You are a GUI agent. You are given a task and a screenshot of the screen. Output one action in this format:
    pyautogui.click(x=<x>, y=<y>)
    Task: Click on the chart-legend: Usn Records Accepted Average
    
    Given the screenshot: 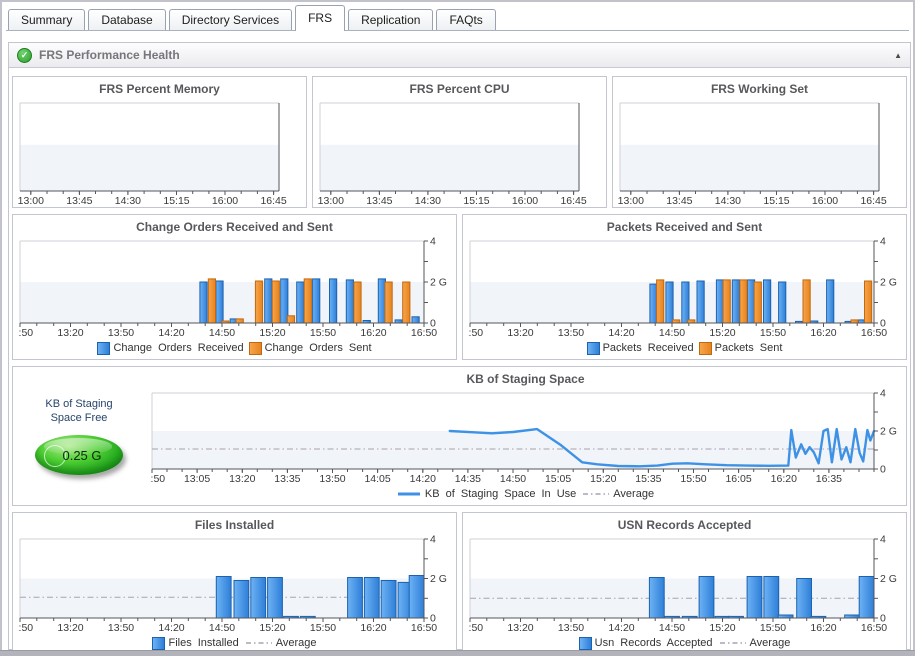 What is the action you would take?
    pyautogui.click(x=684, y=644)
    